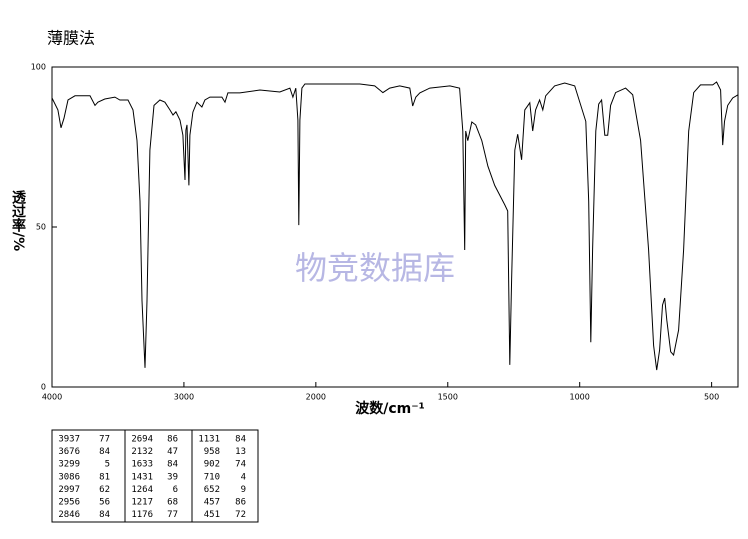  I want to click on chart-title: 薄膜法, so click(71, 38).